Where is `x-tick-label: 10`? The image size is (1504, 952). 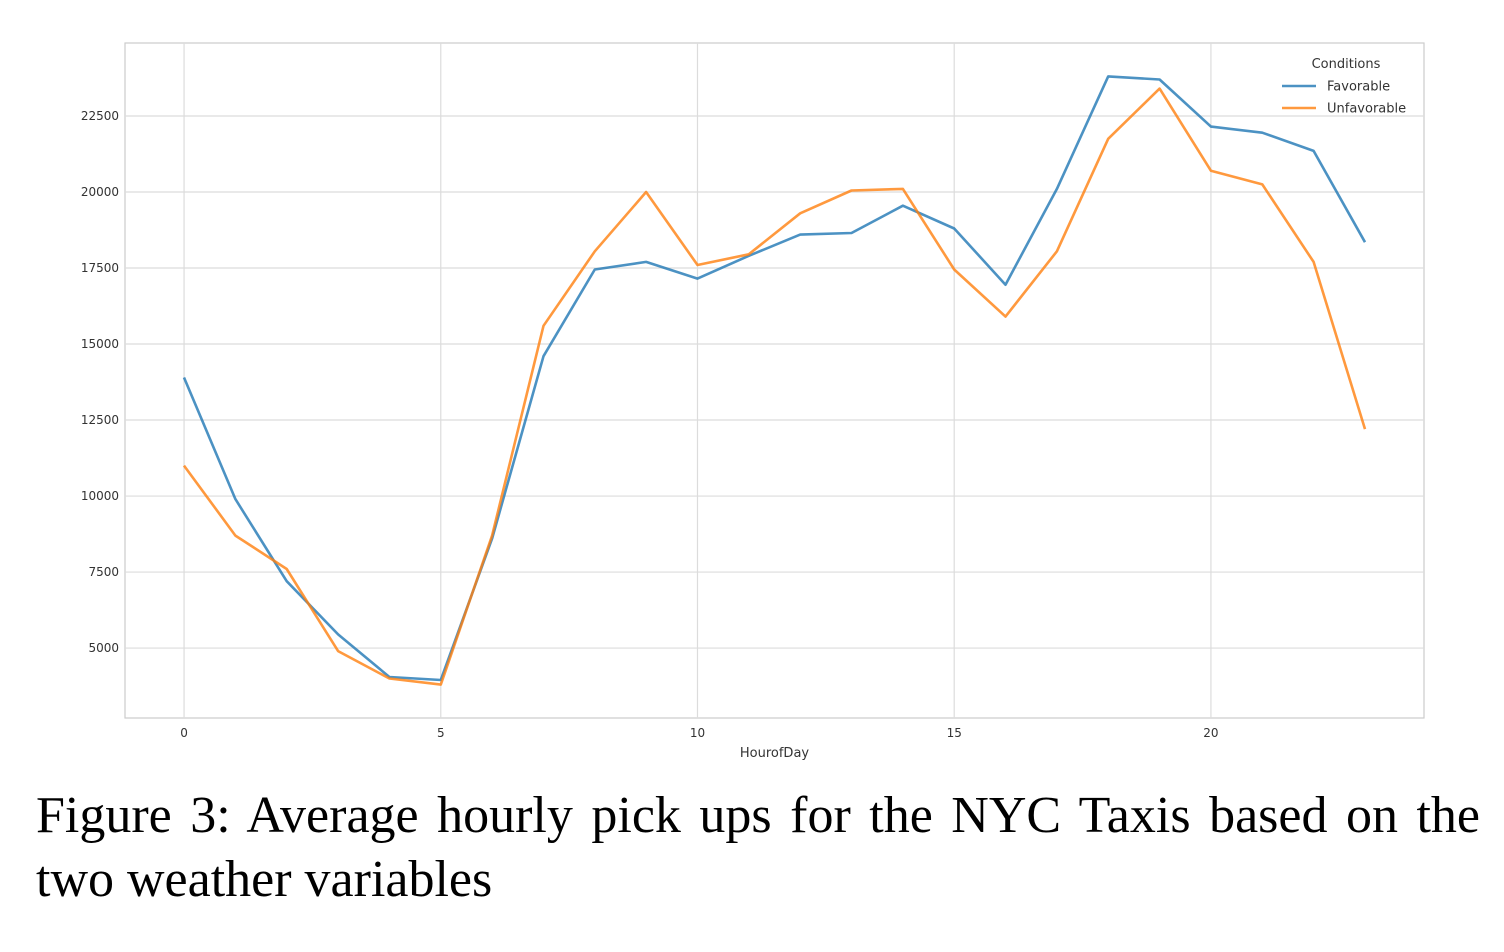 x-tick-label: 10 is located at coordinates (697, 733).